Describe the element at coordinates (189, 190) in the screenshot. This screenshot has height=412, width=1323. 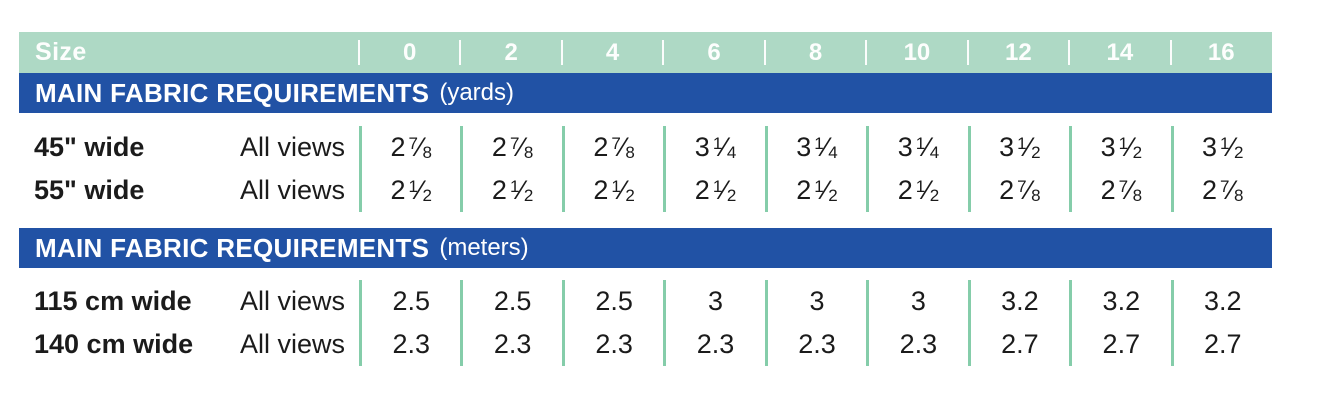
I see `row-label: 55" wide All views` at that location.